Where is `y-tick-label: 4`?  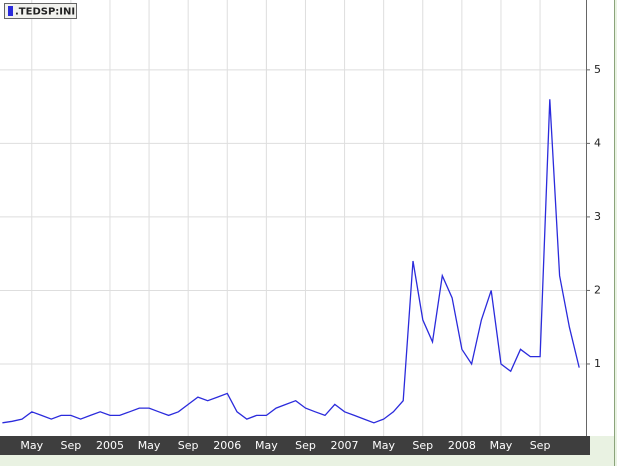
y-tick-label: 4 is located at coordinates (597, 142).